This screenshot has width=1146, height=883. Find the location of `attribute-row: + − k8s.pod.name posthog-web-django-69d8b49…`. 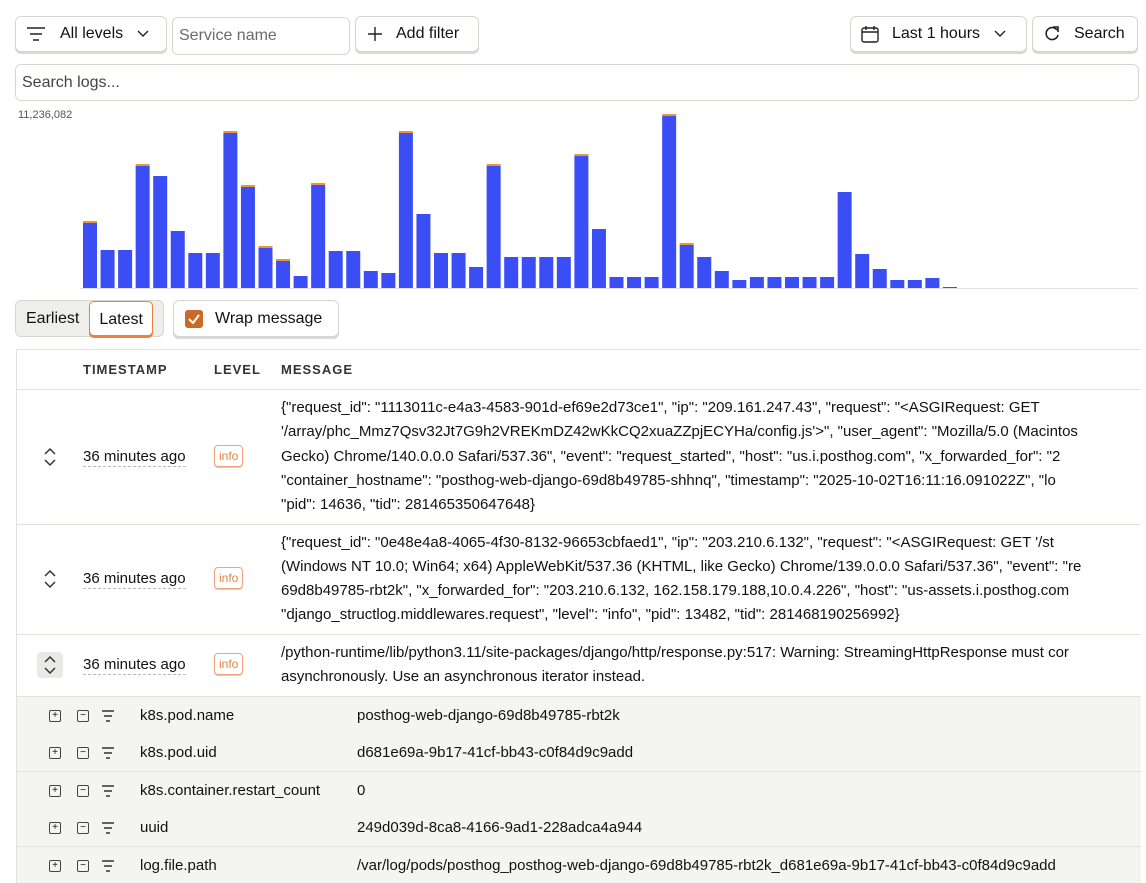

attribute-row: + − k8s.pod.name posthog-web-django-69d8b49… is located at coordinates (579, 715).